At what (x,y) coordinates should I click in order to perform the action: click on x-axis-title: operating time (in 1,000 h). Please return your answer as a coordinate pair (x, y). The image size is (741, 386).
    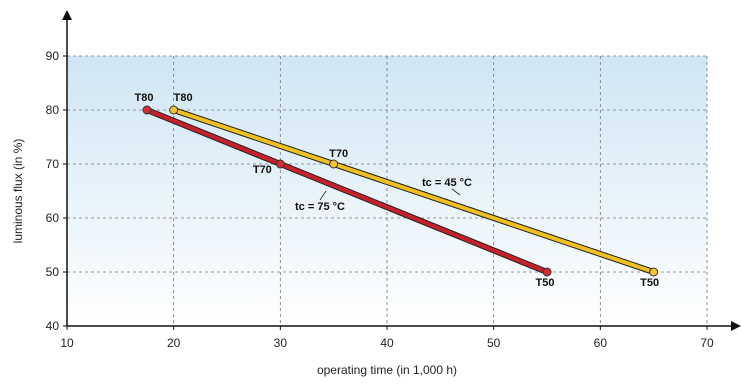
    Looking at the image, I should click on (387, 370).